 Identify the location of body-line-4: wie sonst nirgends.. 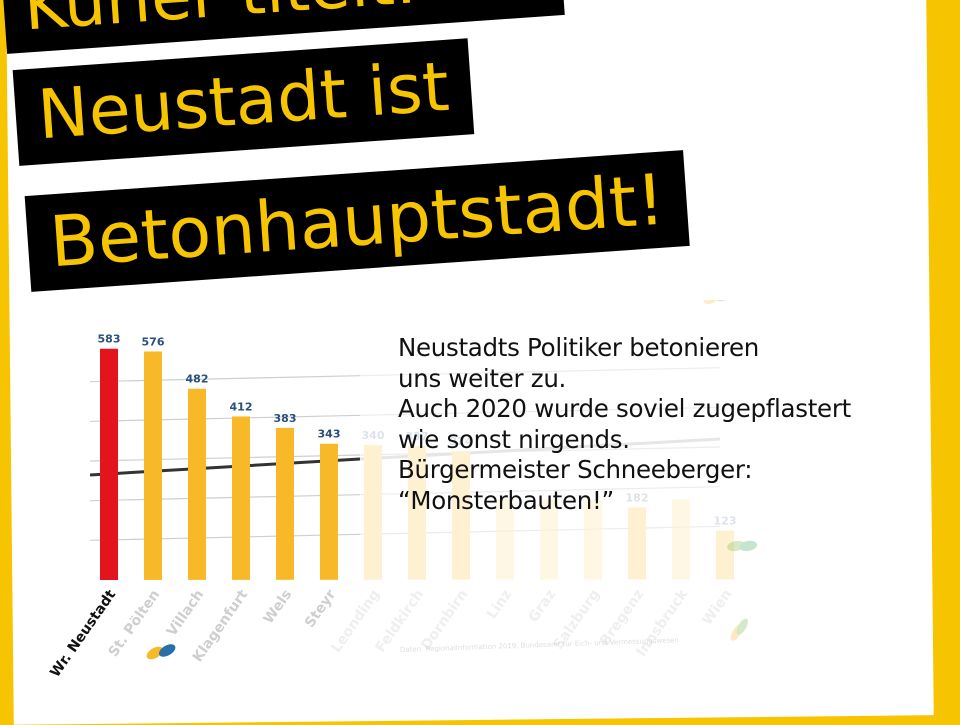
(514, 439).